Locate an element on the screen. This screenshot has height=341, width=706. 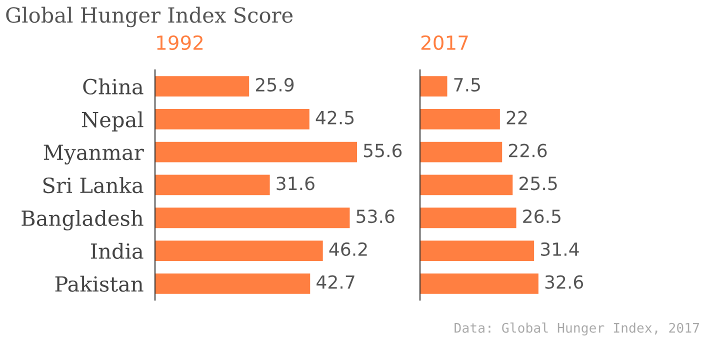
data-label: 42.5 is located at coordinates (335, 117).